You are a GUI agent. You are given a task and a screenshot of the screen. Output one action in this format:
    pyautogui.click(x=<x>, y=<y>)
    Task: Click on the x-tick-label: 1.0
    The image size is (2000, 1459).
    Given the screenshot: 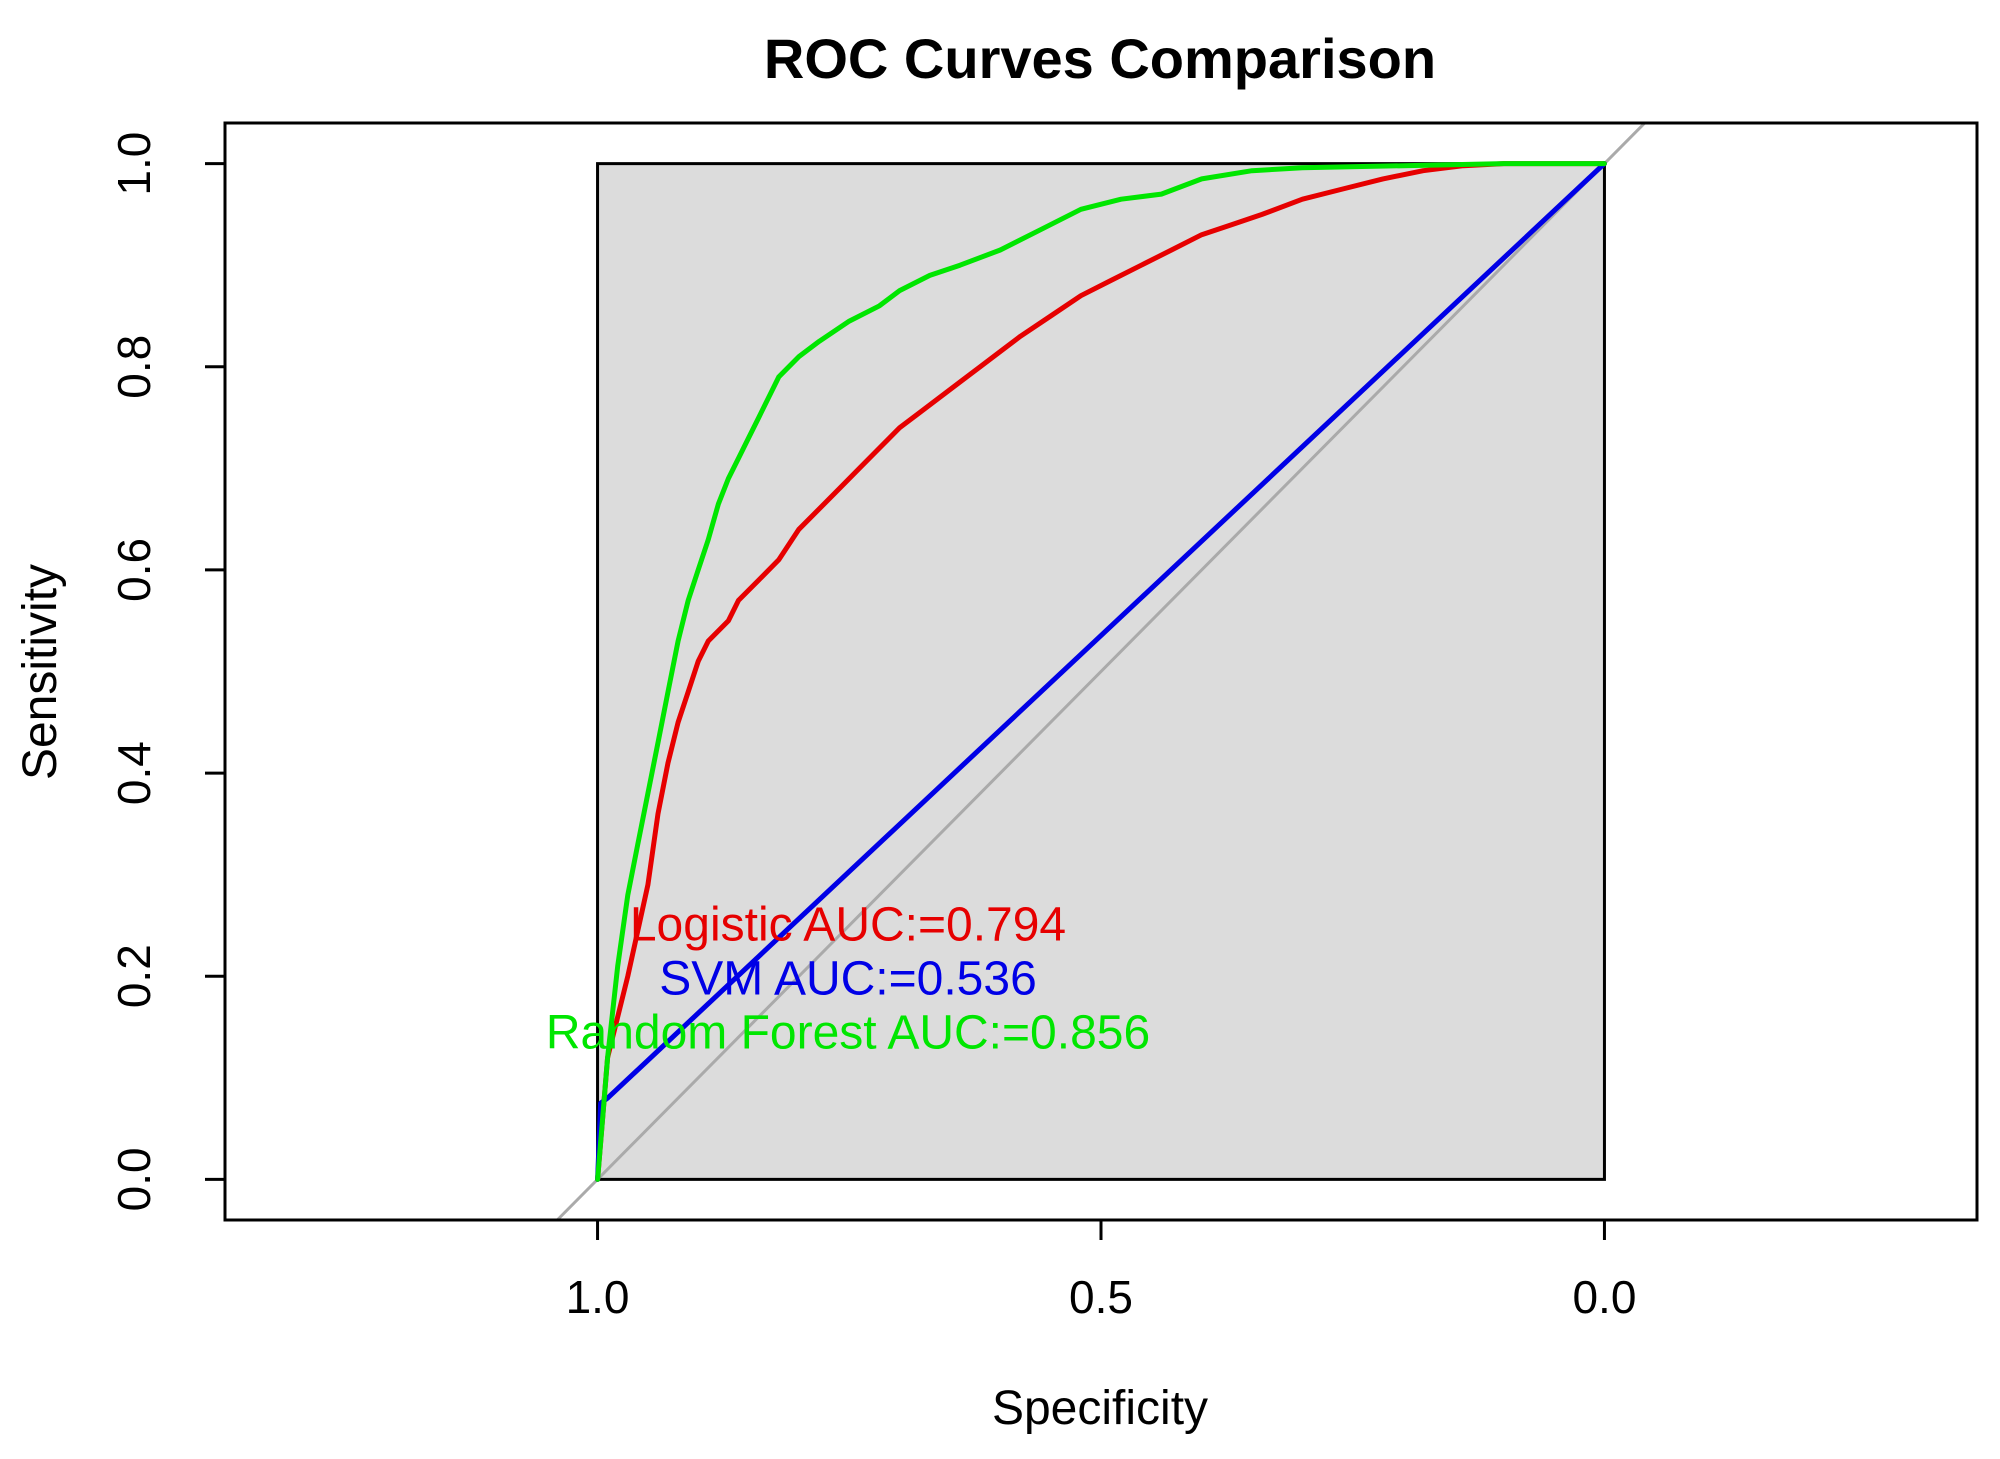 What is the action you would take?
    pyautogui.click(x=598, y=1297)
    